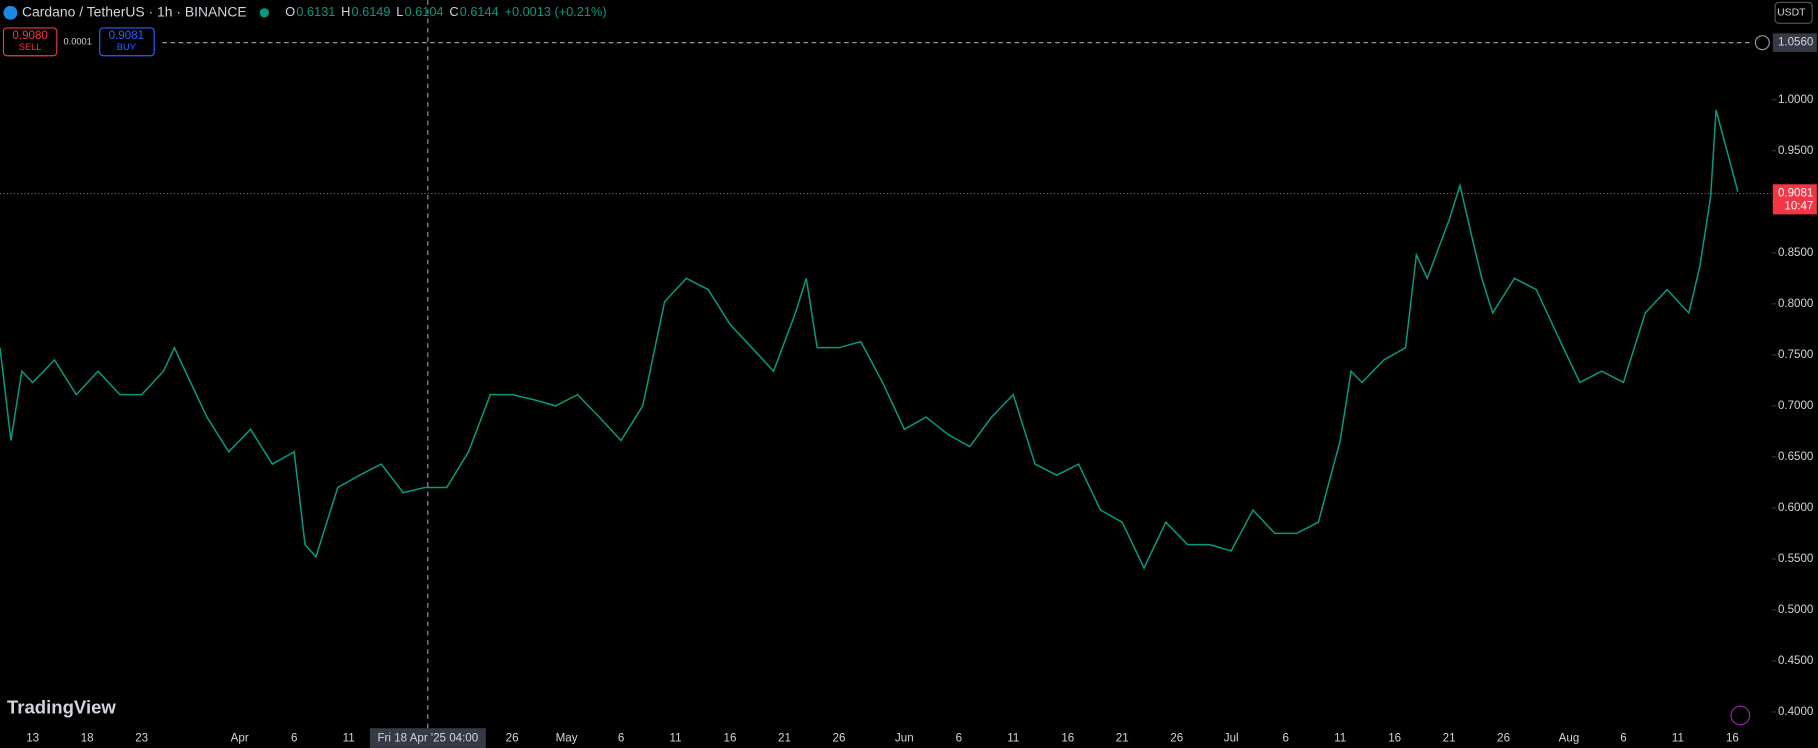 Image resolution: width=1818 pixels, height=748 pixels. I want to click on ohlc-key: H, so click(345, 11).